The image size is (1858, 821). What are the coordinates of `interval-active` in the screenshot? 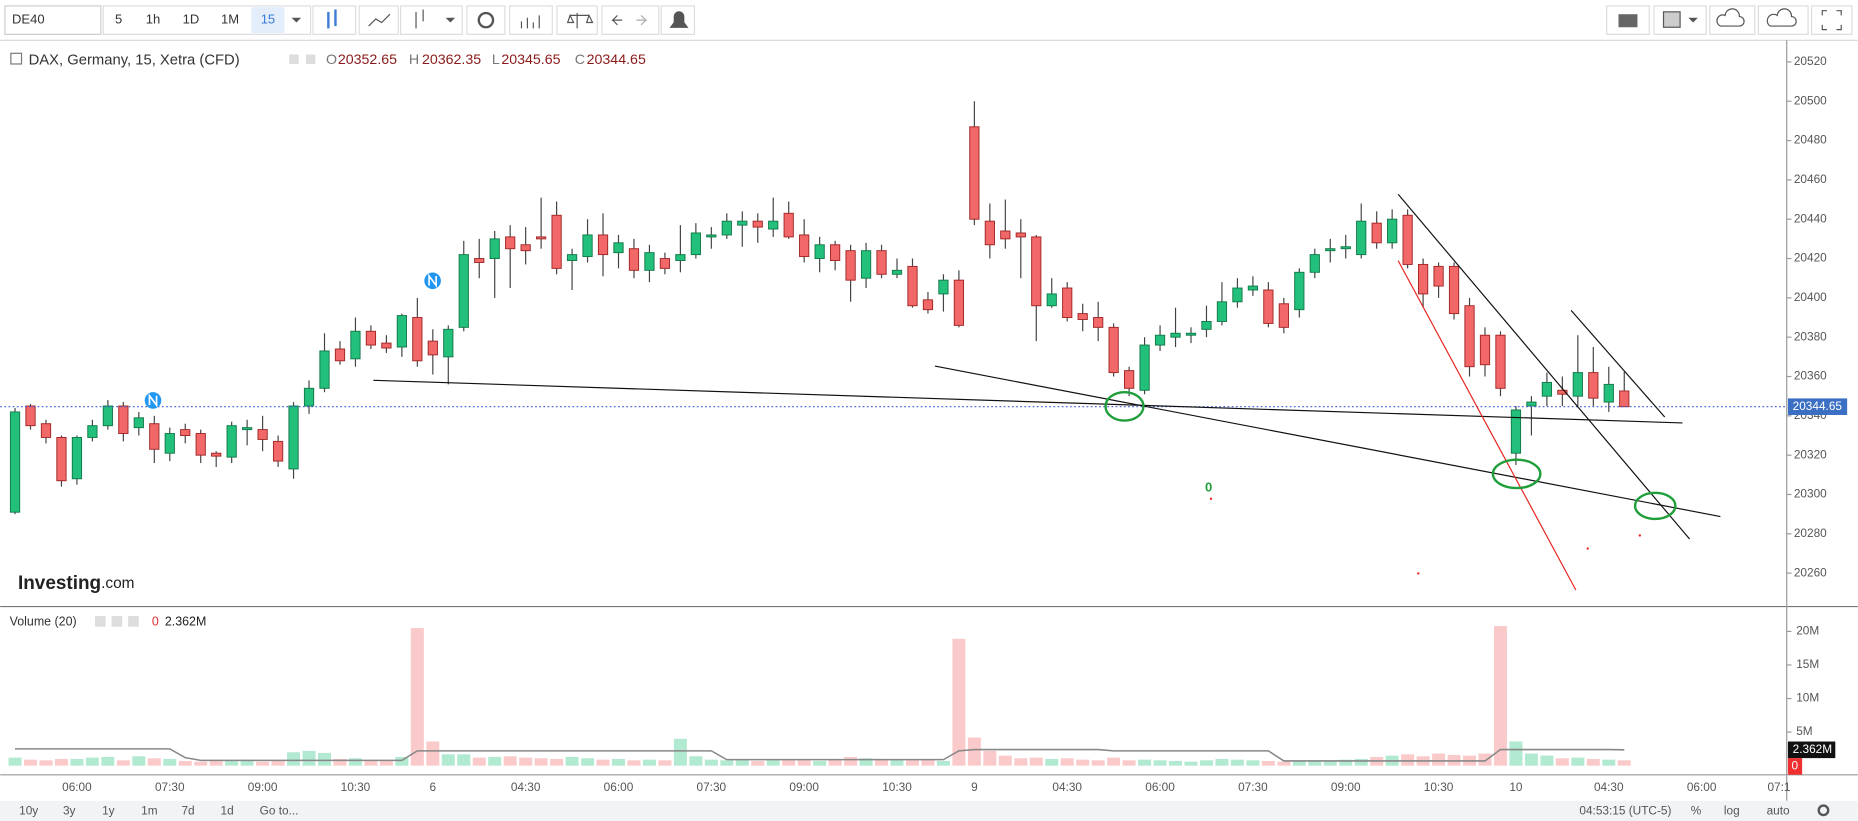 It's located at (268, 20).